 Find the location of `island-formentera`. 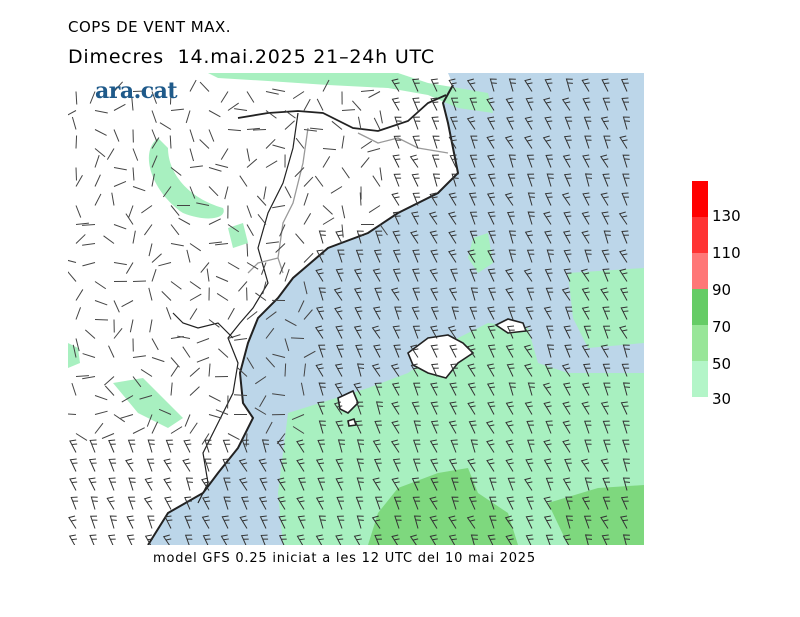

island-formentera is located at coordinates (352, 422).